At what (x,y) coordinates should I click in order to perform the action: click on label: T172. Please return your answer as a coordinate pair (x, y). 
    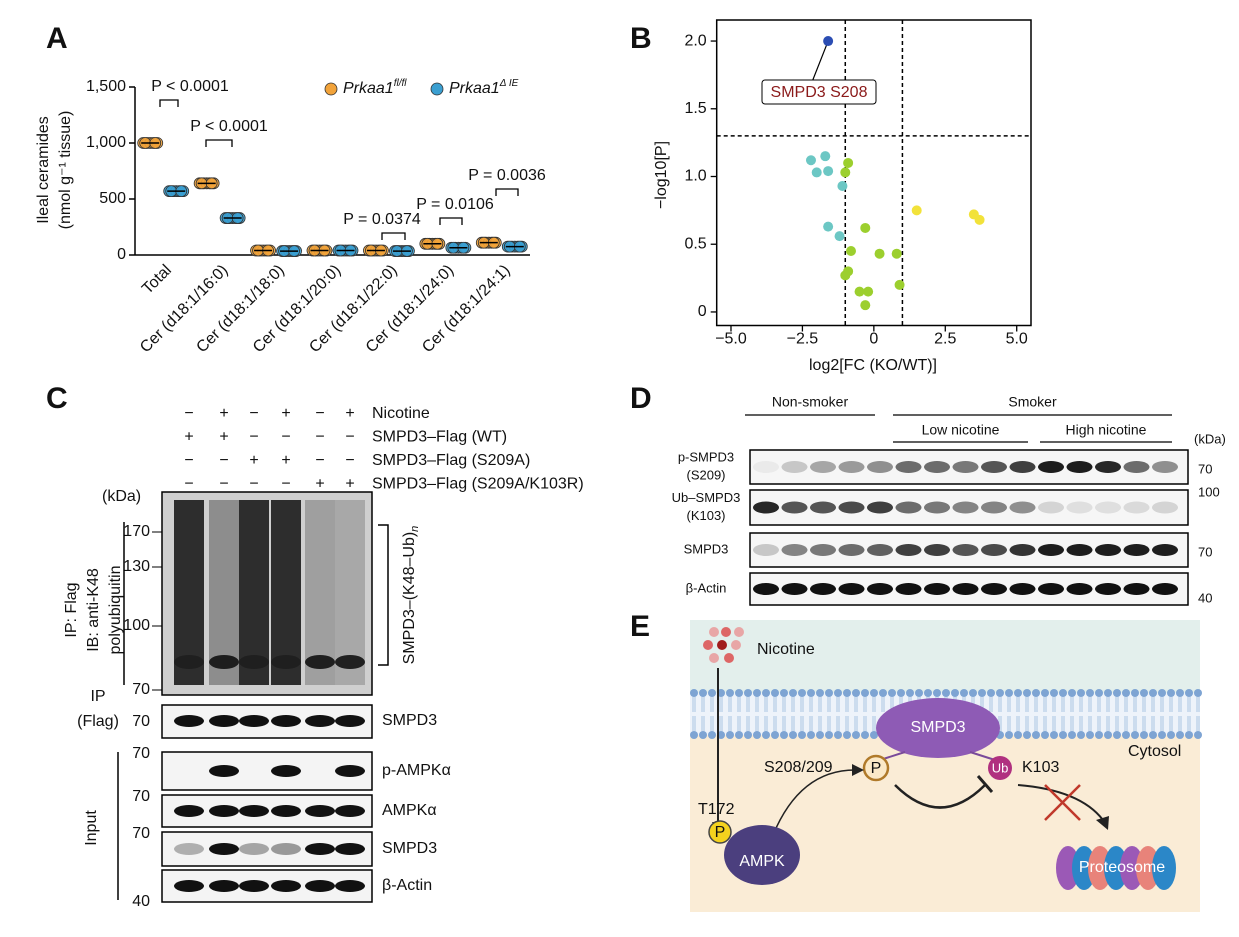
    Looking at the image, I should click on (716, 809).